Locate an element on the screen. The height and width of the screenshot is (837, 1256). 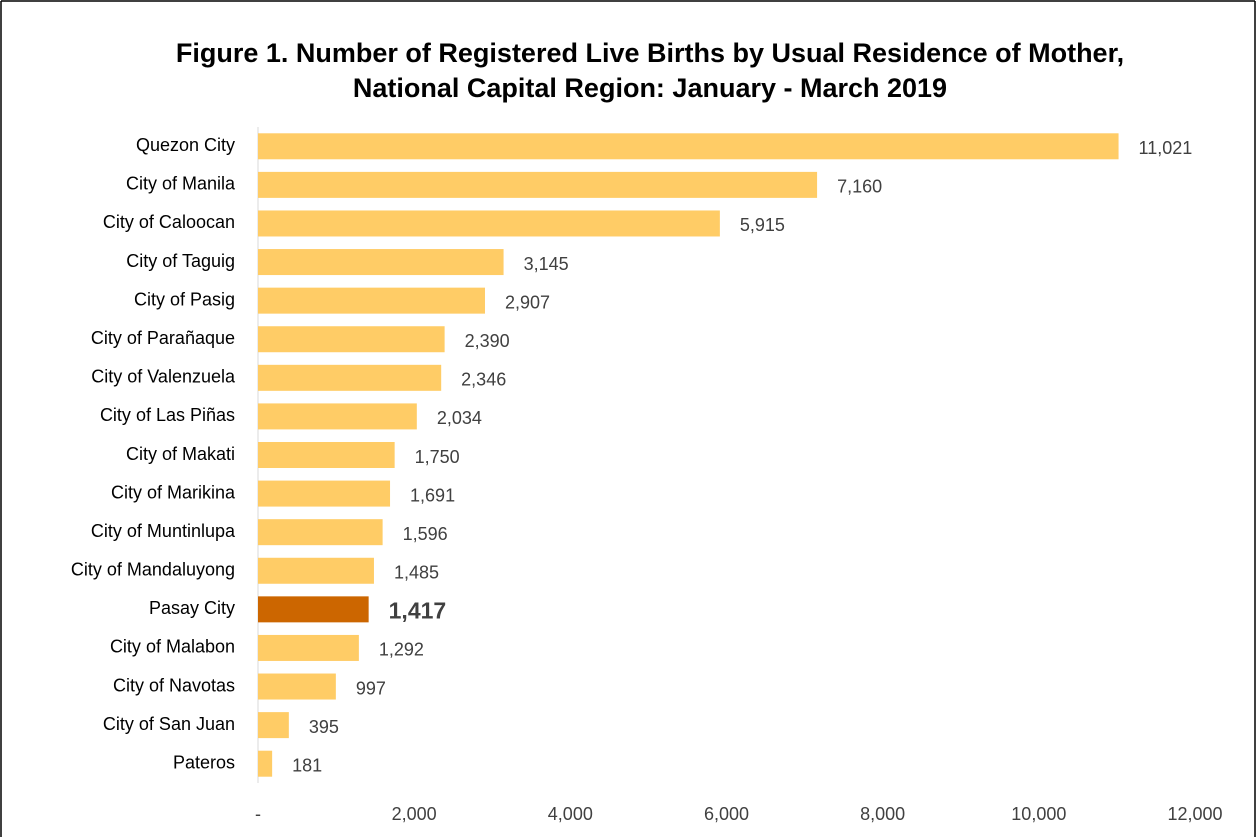
x-tick-label: 12,000 is located at coordinates (1194, 814).